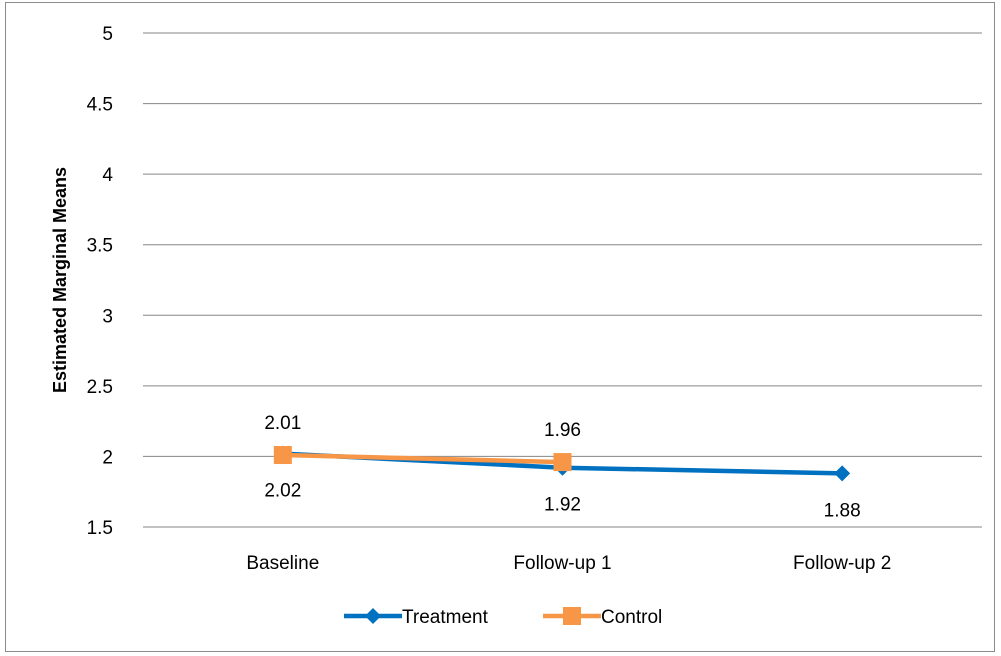  Describe the element at coordinates (422, 458) in the screenshot. I see `series-line-control` at that location.